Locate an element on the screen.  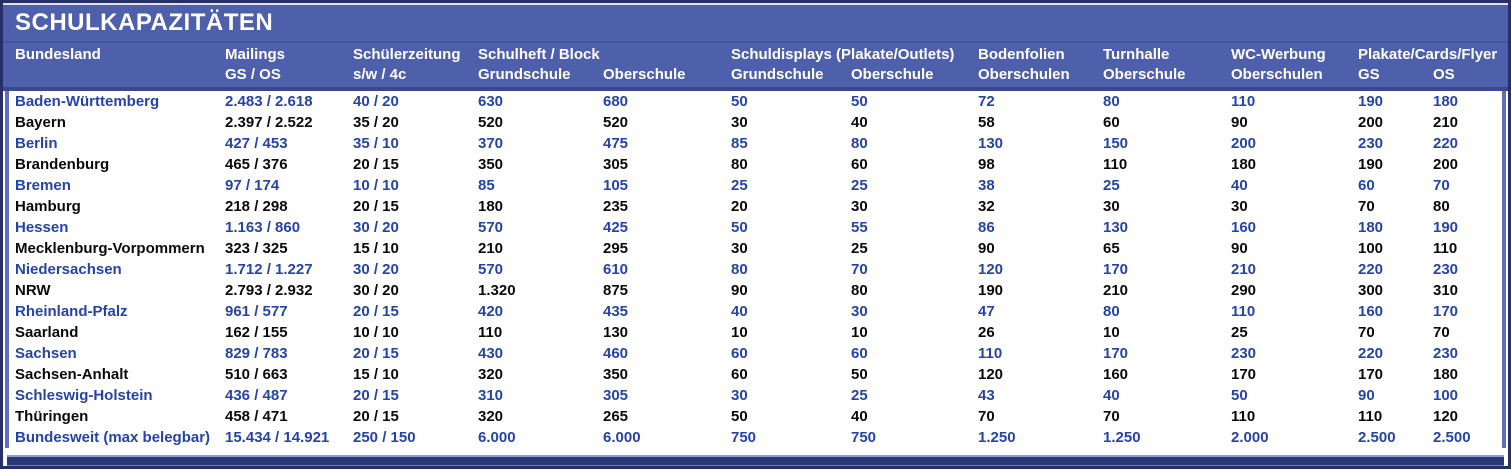
value-cell: 370 is located at coordinates (491, 143).